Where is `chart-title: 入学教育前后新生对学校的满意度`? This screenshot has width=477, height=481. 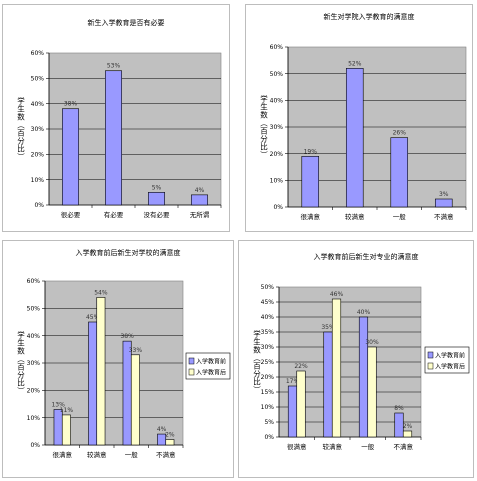
chart-title: 入学教育前后新生对学校的满意度 is located at coordinates (128, 252).